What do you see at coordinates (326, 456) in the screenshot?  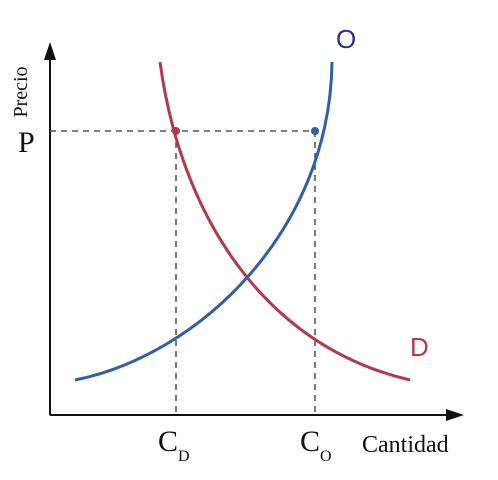 I see `supply-quantity-sub: O` at bounding box center [326, 456].